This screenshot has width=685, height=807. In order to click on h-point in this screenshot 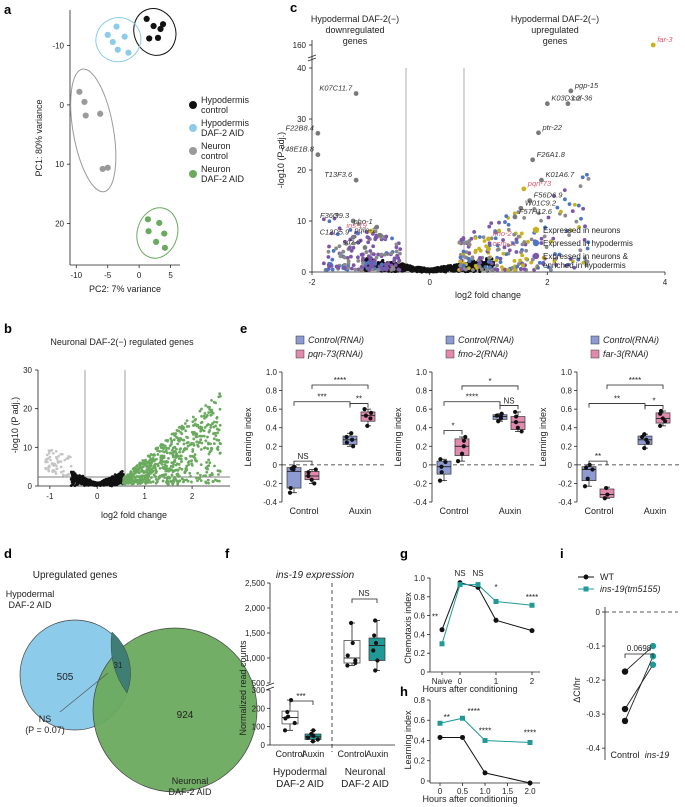, I will do `click(485, 740)`.